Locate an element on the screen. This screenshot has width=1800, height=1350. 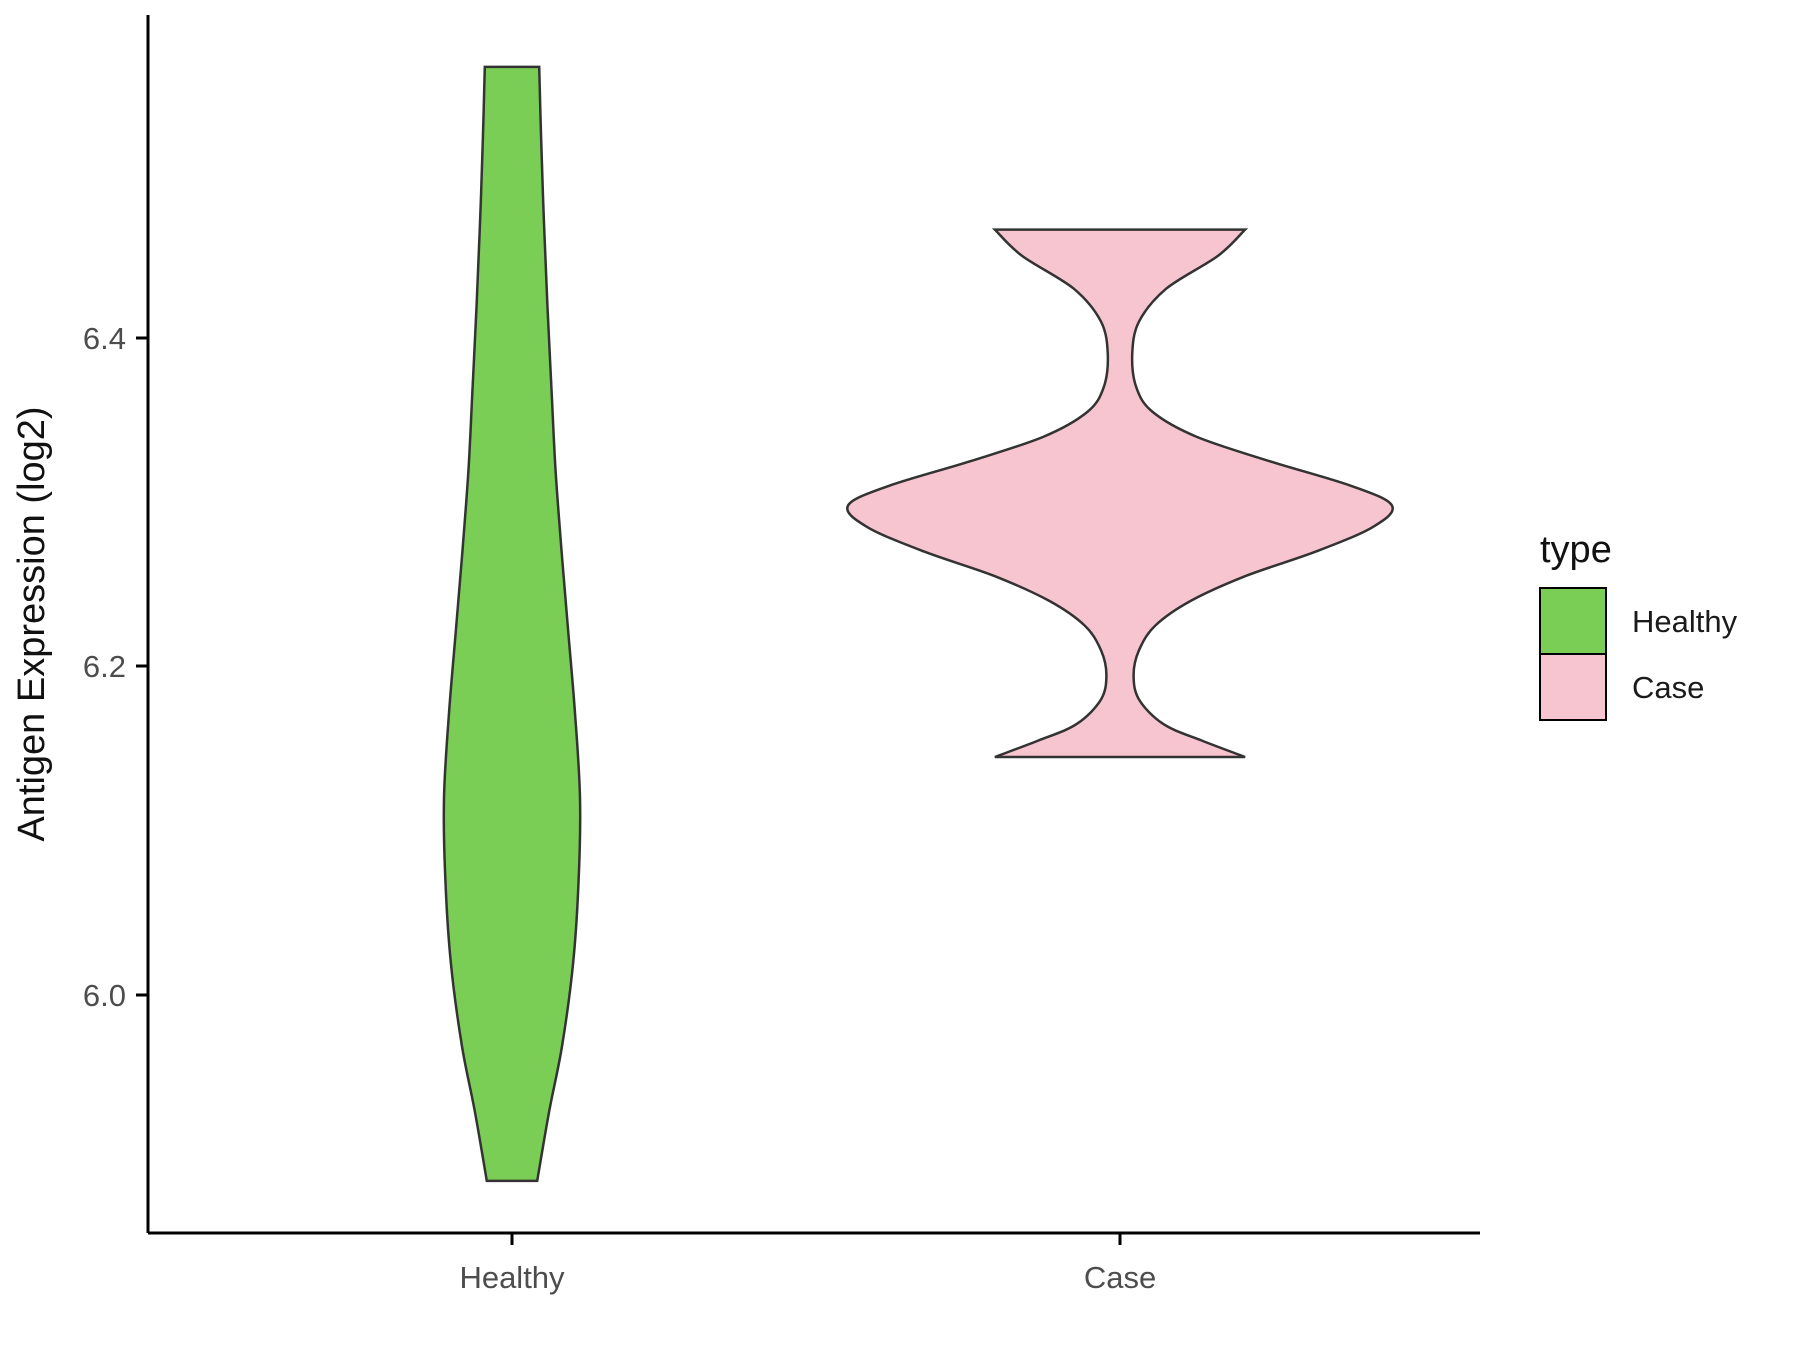
y-axis: 6.4 6.2 6.0 Antigen Expression (log2) is located at coordinates (80, 624).